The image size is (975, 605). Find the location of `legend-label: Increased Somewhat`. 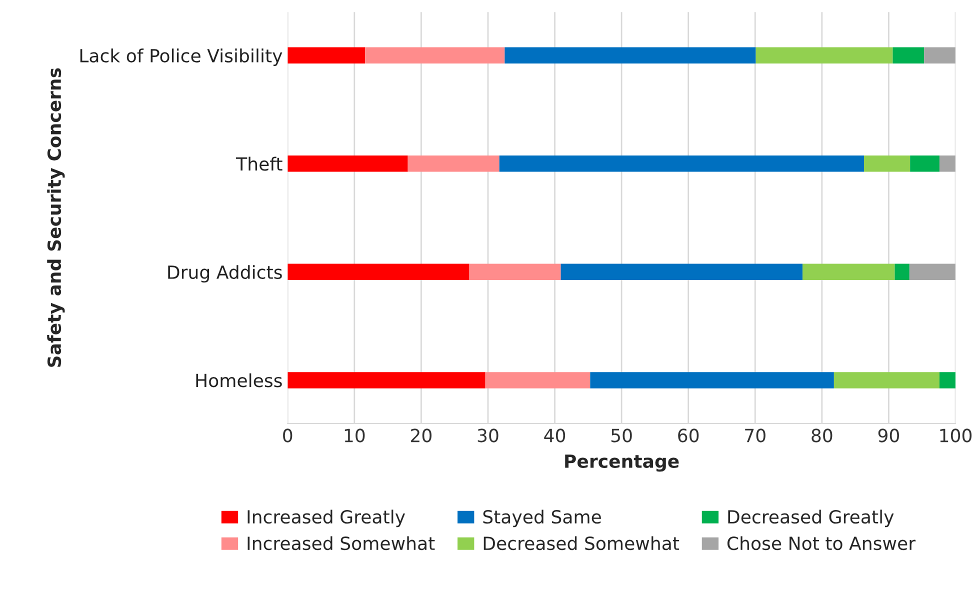

legend-label: Increased Somewhat is located at coordinates (341, 543).